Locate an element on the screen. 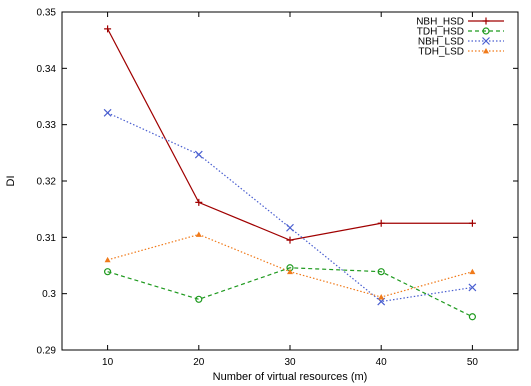 Image resolution: width=531 pixels, height=386 pixels. legend-label: TDH_HSD is located at coordinates (440, 32).